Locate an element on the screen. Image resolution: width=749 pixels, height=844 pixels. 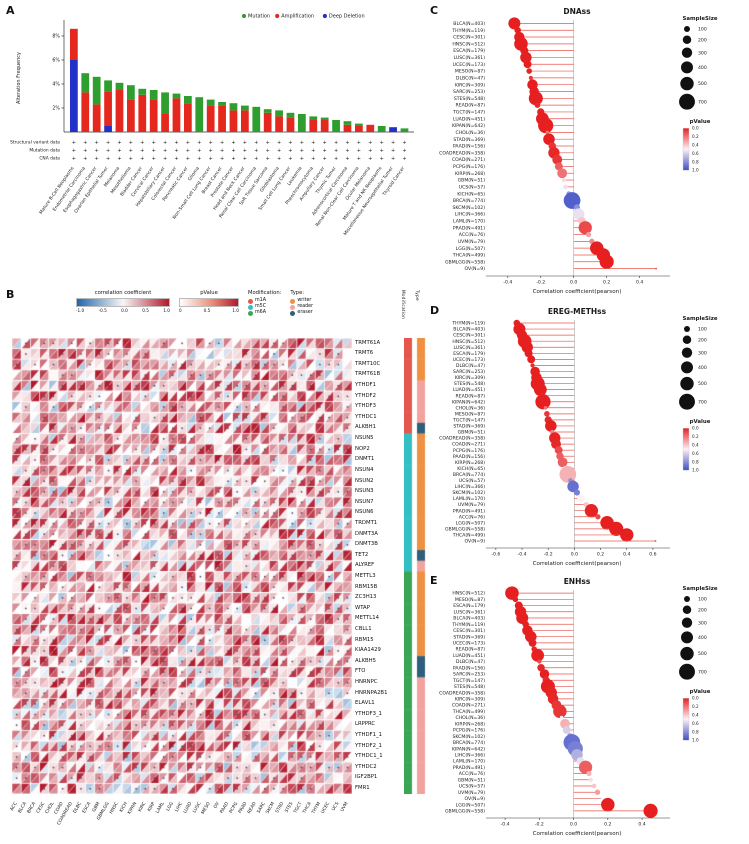
size-legend-label: 400 is located at coordinates (702, 68).